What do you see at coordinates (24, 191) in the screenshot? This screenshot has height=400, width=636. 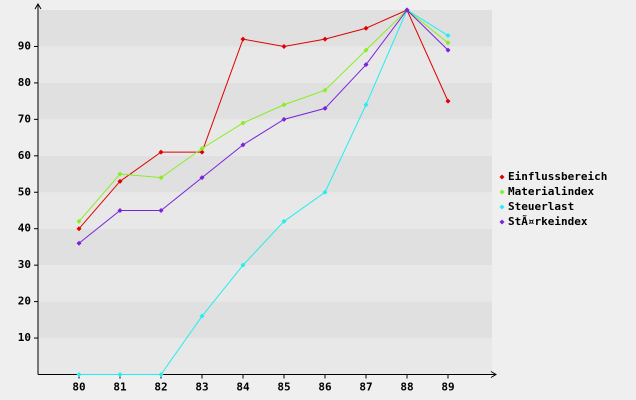 I see `y-tick-label: 50` at bounding box center [24, 191].